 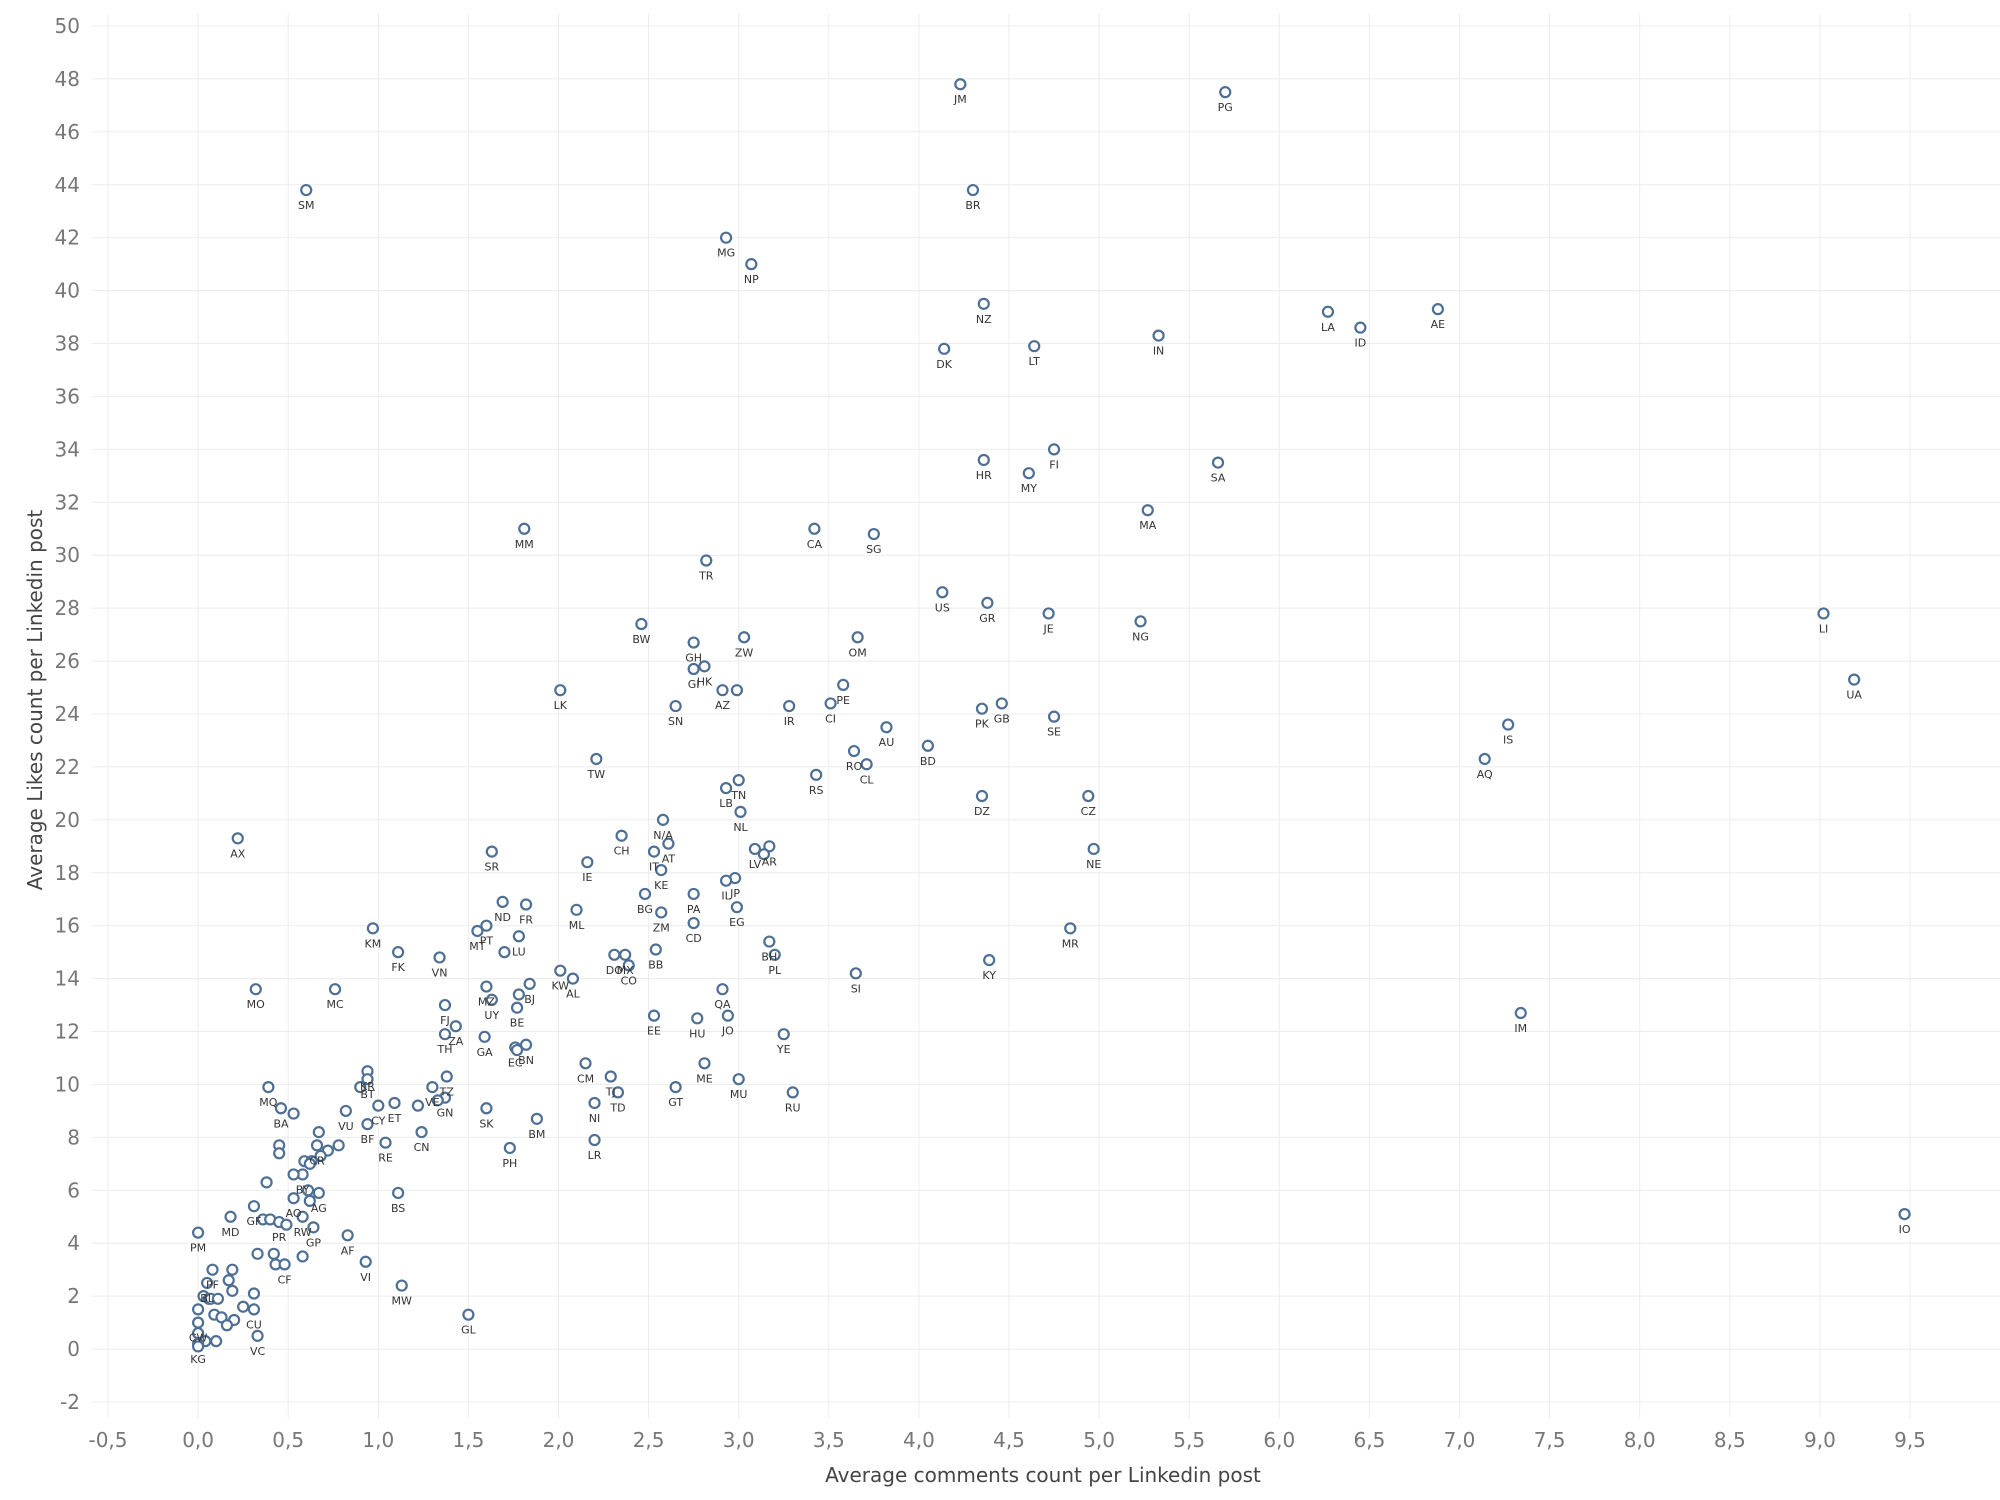 What do you see at coordinates (67, 714) in the screenshot?
I see `y-tick-label: 24` at bounding box center [67, 714].